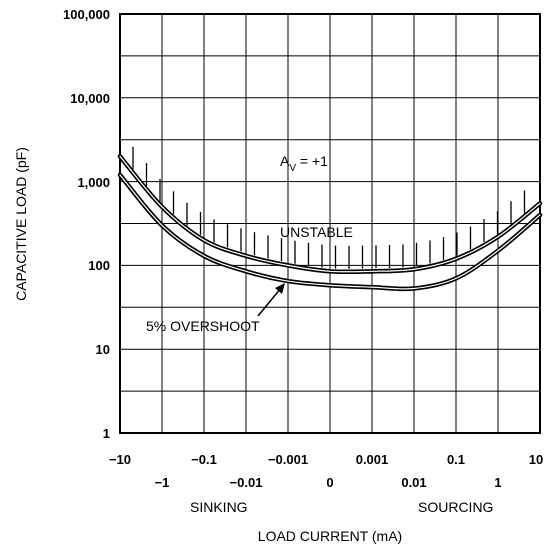  I want to click on gain-symbol: A, so click(285, 161).